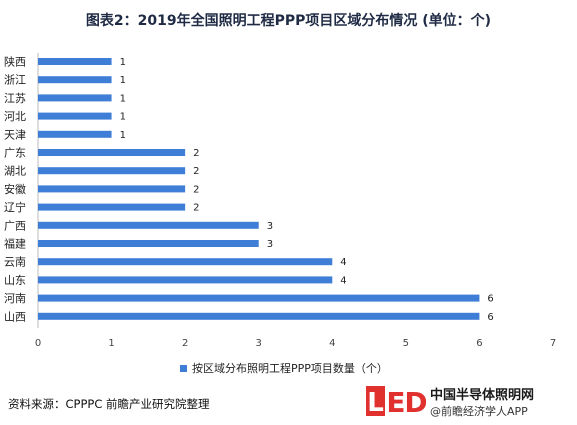 Image resolution: width=577 pixels, height=425 pixels. Describe the element at coordinates (15, 189) in the screenshot. I see `category-label-7: 安徽` at that location.